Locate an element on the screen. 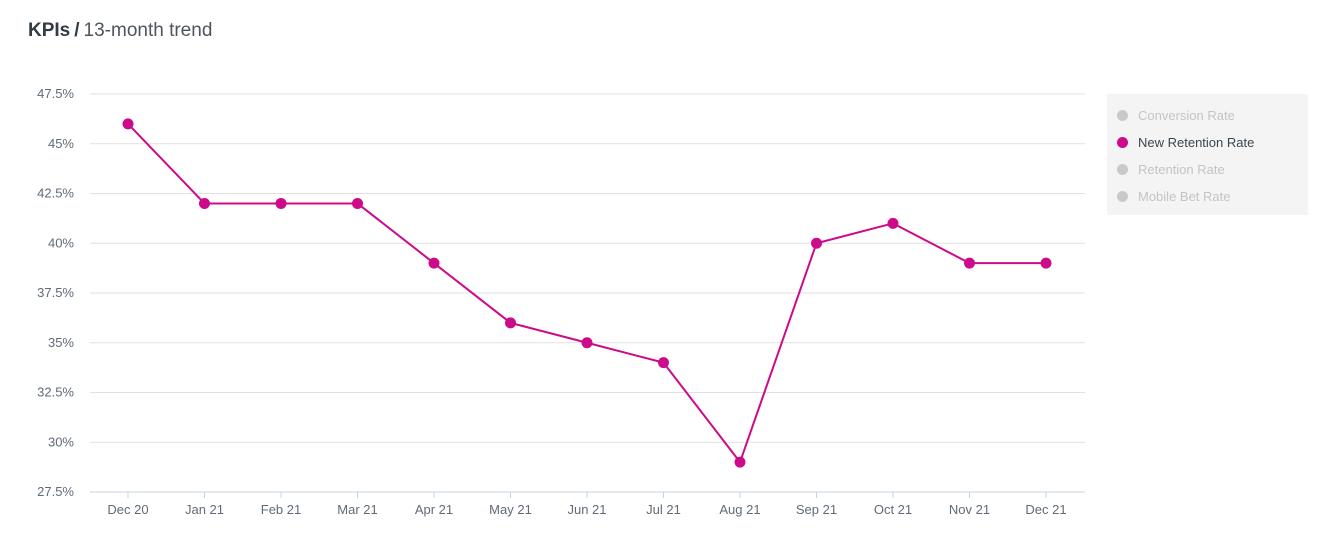 This screenshot has height=556, width=1330. y-tick-label: 45% is located at coordinates (61, 143).